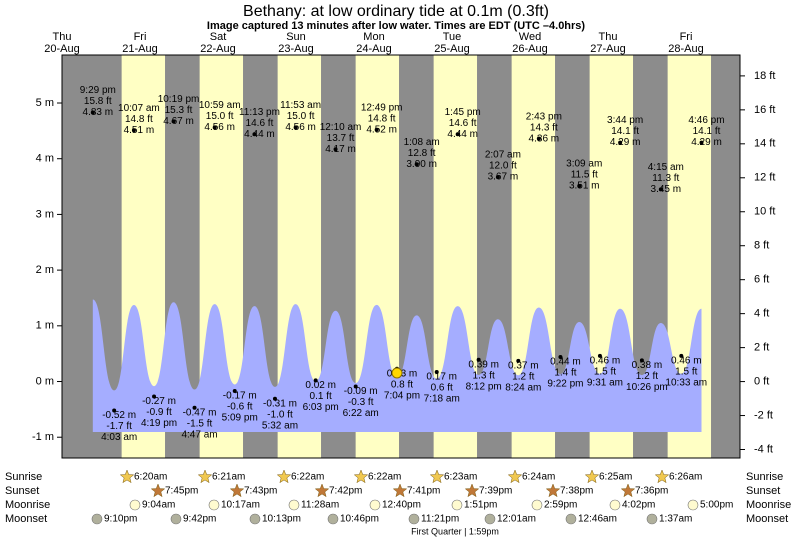  What do you see at coordinates (281, 519) in the screenshot?
I see `moonset-time: 10:13pm` at bounding box center [281, 519].